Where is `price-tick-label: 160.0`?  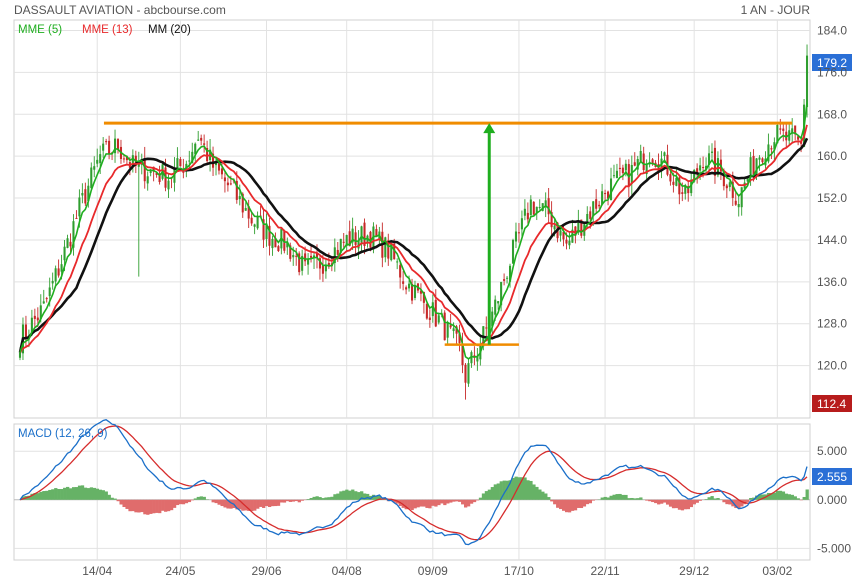
price-tick-label: 160.0 is located at coordinates (832, 156).